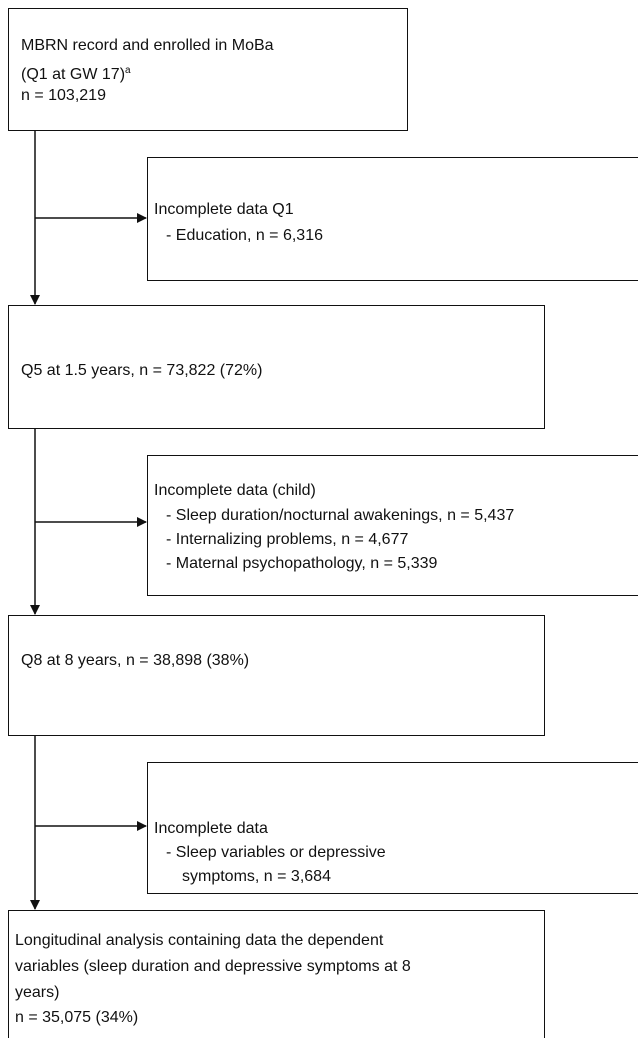 This screenshot has width=638, height=1038. What do you see at coordinates (276, 852) in the screenshot?
I see `node-text: - Sleep variables or depressive` at bounding box center [276, 852].